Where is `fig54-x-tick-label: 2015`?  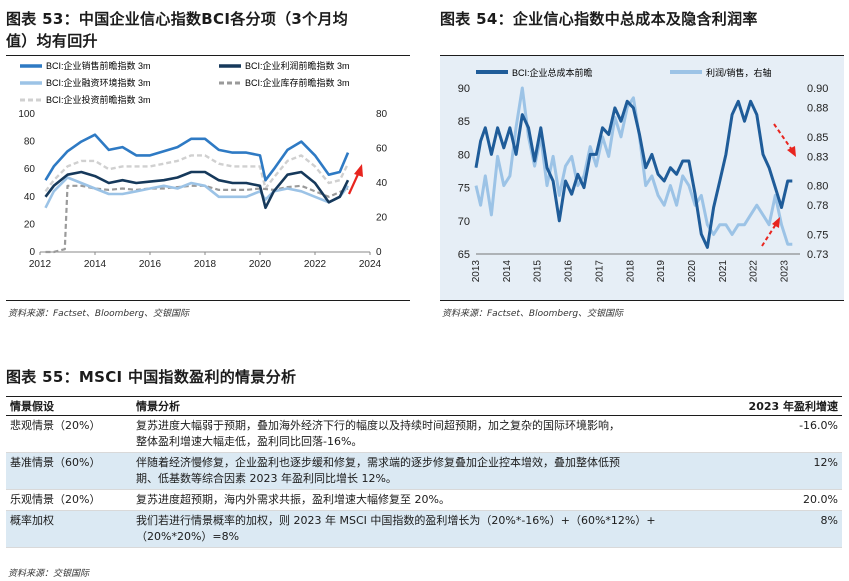 fig54-x-tick-label: 2015 is located at coordinates (538, 271).